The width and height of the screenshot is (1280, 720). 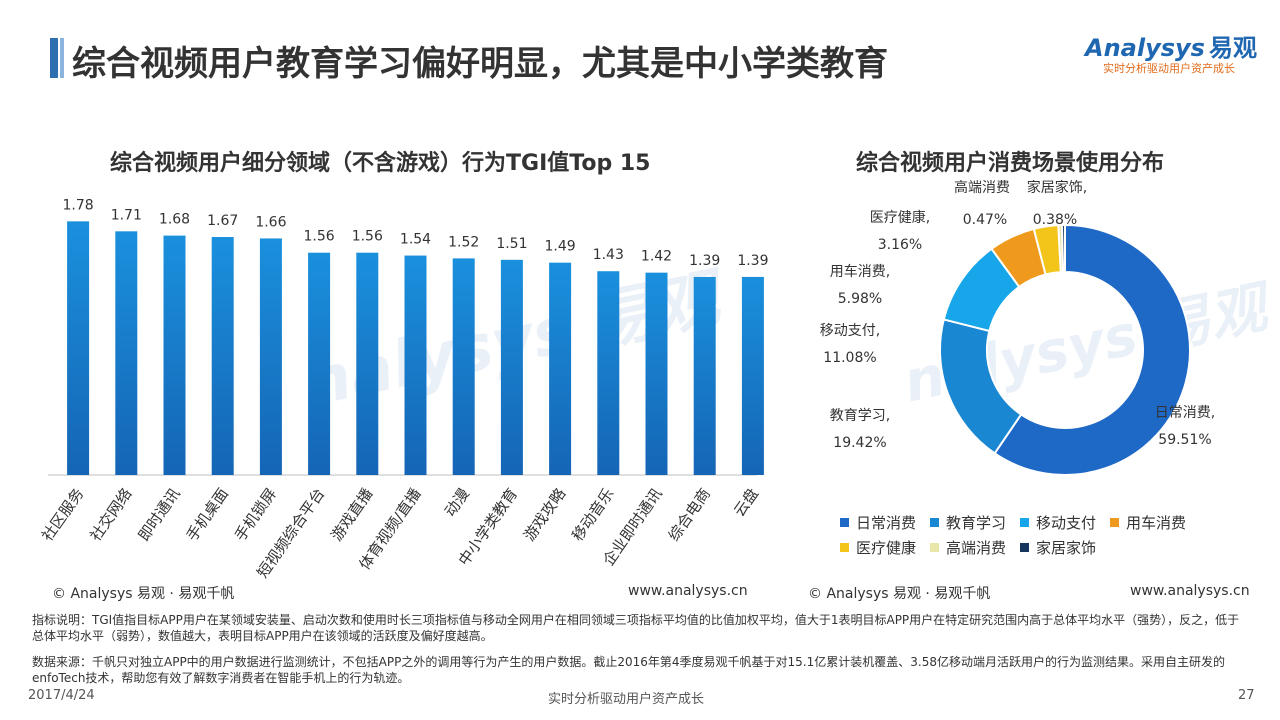 What do you see at coordinates (1169, 68) in the screenshot?
I see `logo-tagline: 实时分析驱动用户资产成长` at bounding box center [1169, 68].